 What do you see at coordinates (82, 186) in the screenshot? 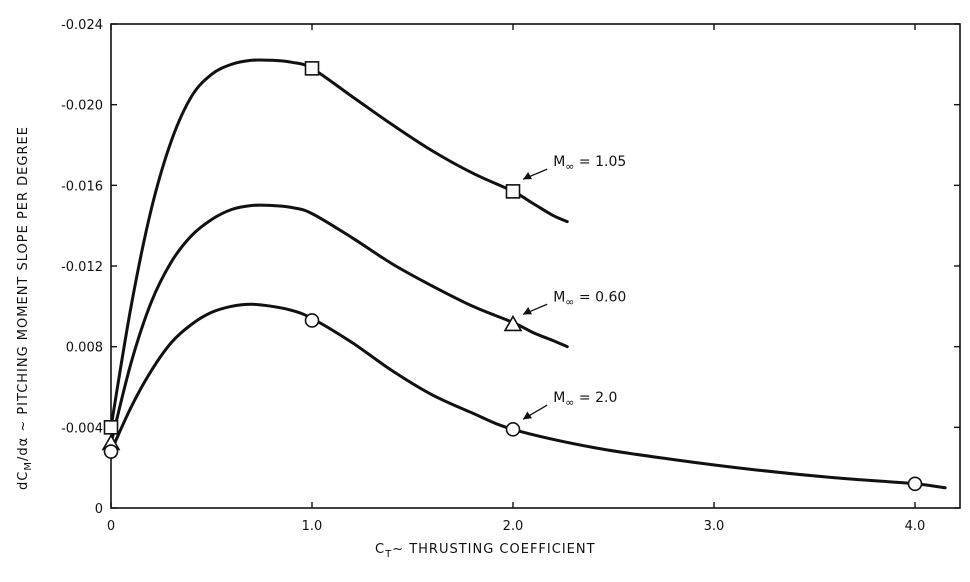
I see `y-tick-label: -0.016` at bounding box center [82, 186].